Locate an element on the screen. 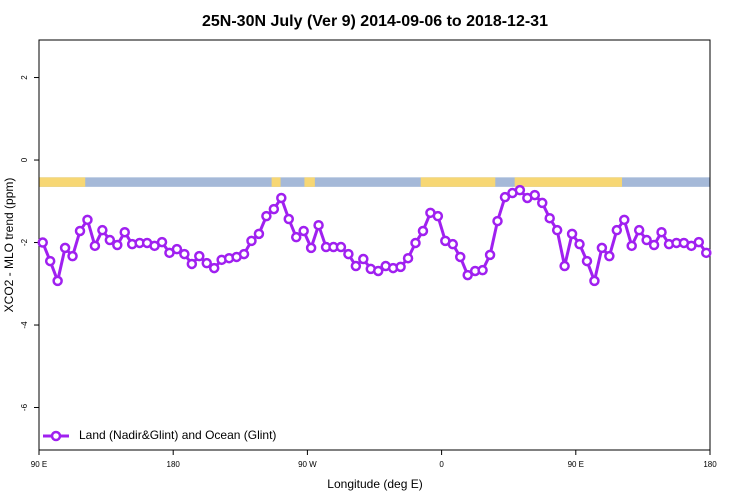 Image resolution: width=750 pixels, height=500 pixels. legend-marker is located at coordinates (56, 436).